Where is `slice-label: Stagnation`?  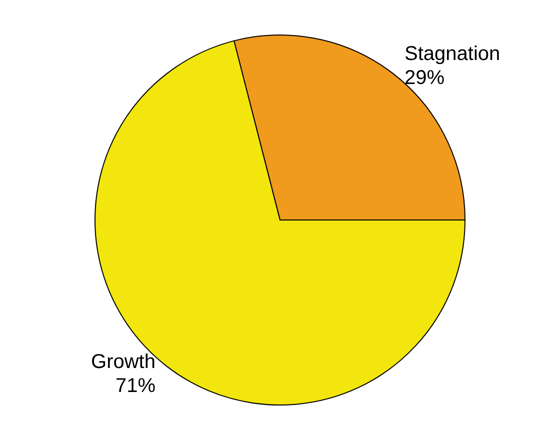
slice-label: Stagnation is located at coordinates (452, 53).